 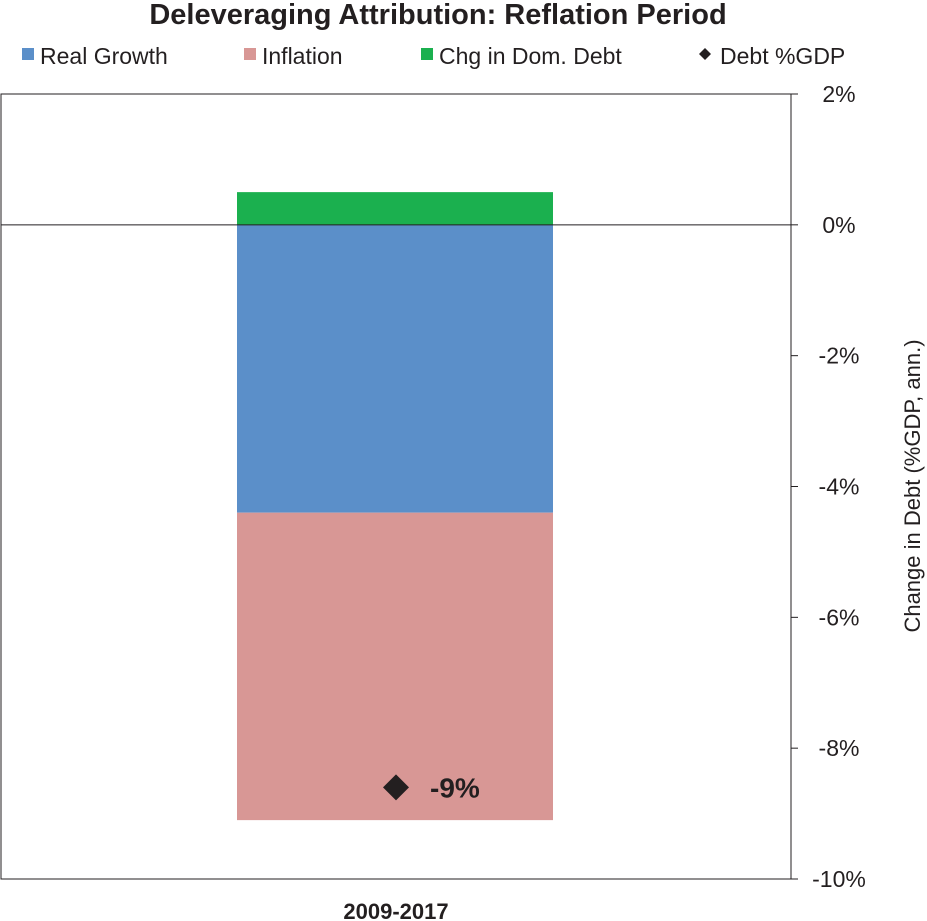 What do you see at coordinates (782, 56) in the screenshot?
I see `legend-label-debt-gdp: Debt %GDP` at bounding box center [782, 56].